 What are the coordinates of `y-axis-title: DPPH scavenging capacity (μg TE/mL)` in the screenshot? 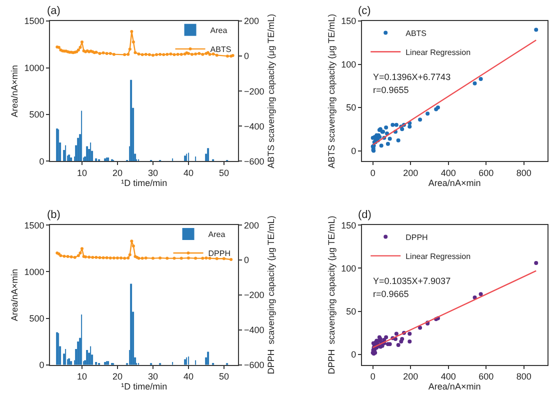 It's located at (331, 295).